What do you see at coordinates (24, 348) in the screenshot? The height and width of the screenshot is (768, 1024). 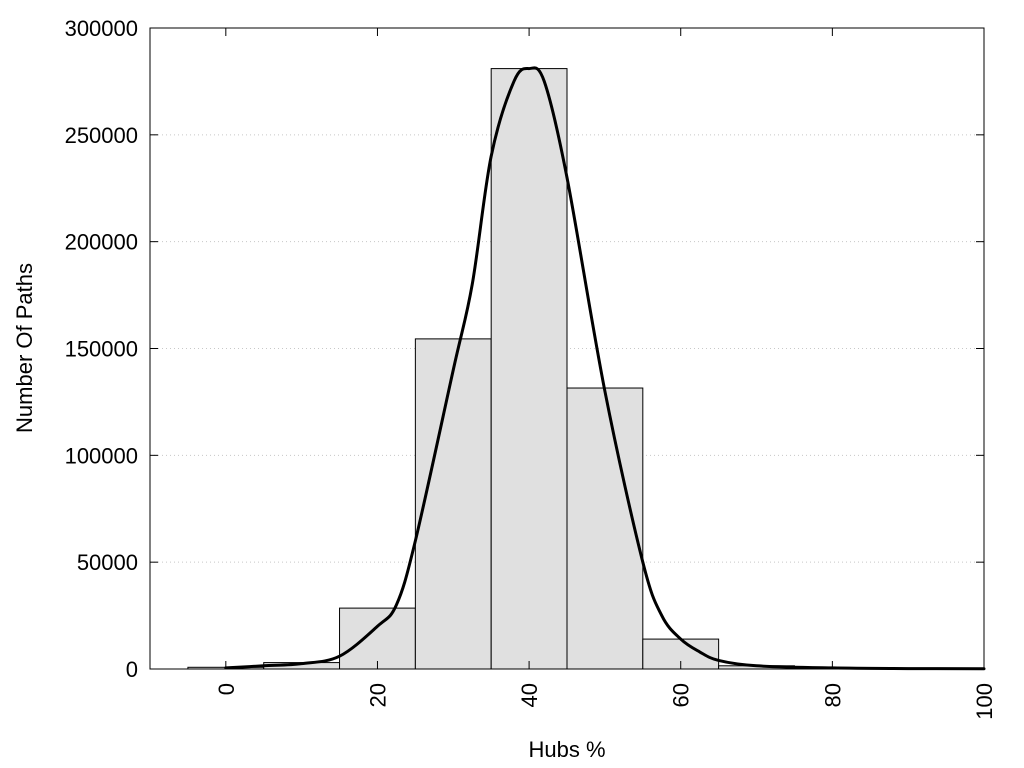 I see `y-axis-label: Number Of Paths` at bounding box center [24, 348].